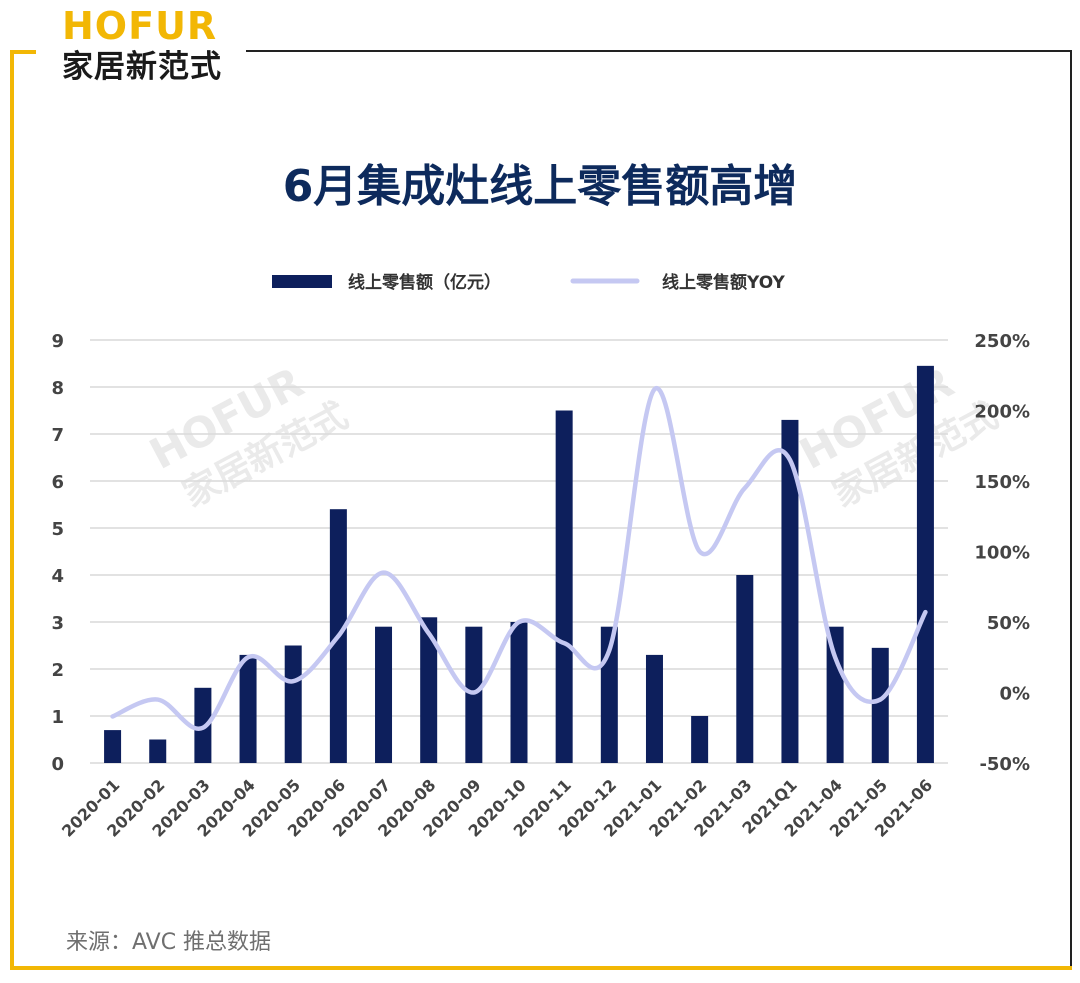  What do you see at coordinates (57, 482) in the screenshot?
I see `y-left-tick-label: 6` at bounding box center [57, 482].